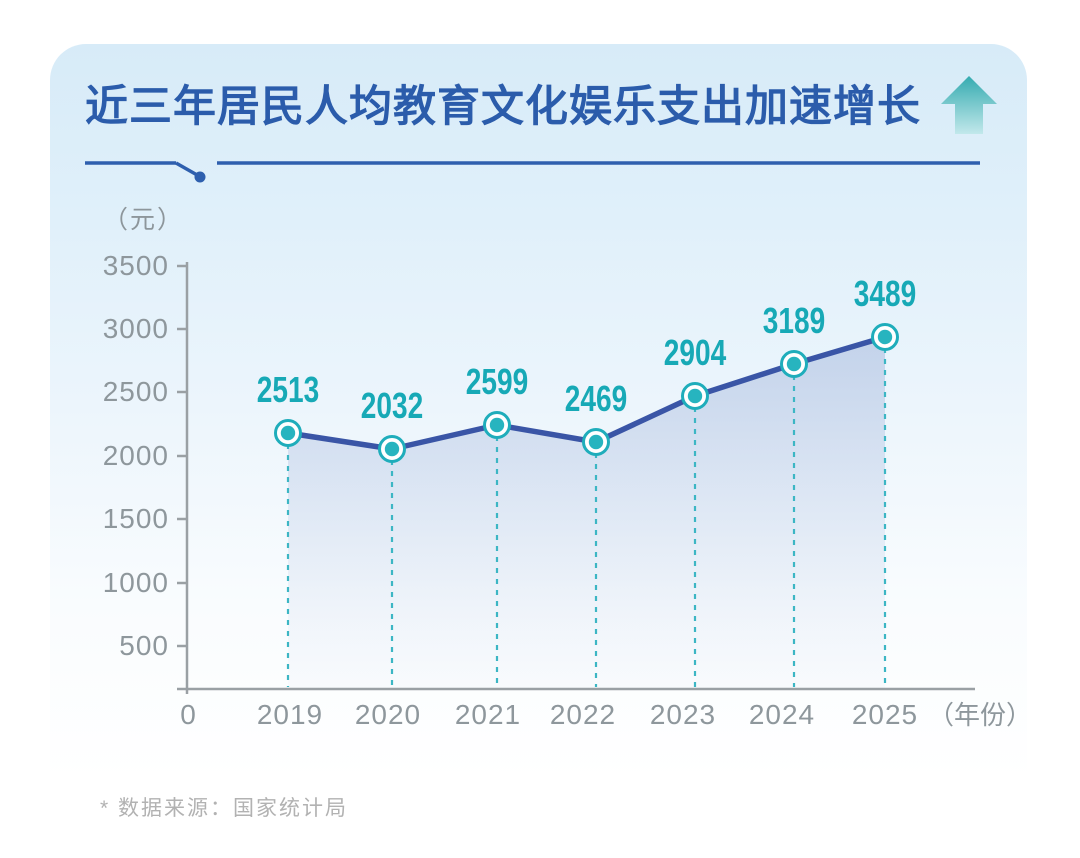  What do you see at coordinates (144, 220) in the screenshot?
I see `y-axis-unit-label: （元）` at bounding box center [144, 220].